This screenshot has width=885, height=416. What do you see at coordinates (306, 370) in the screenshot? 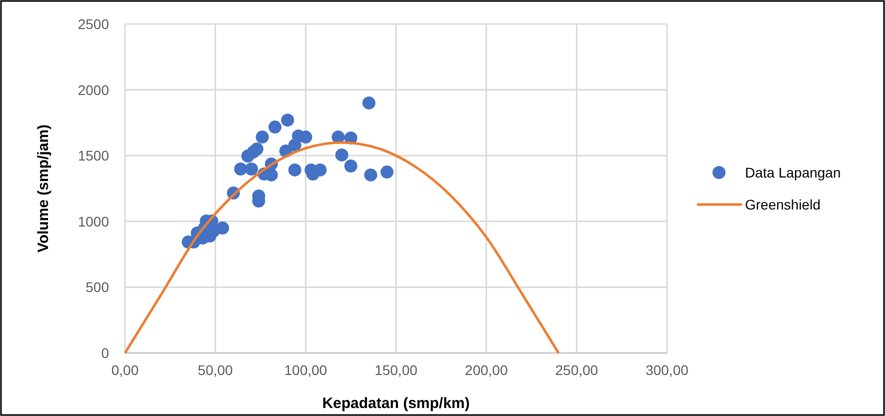
I see `x-tick-label: 100,00` at bounding box center [306, 370].